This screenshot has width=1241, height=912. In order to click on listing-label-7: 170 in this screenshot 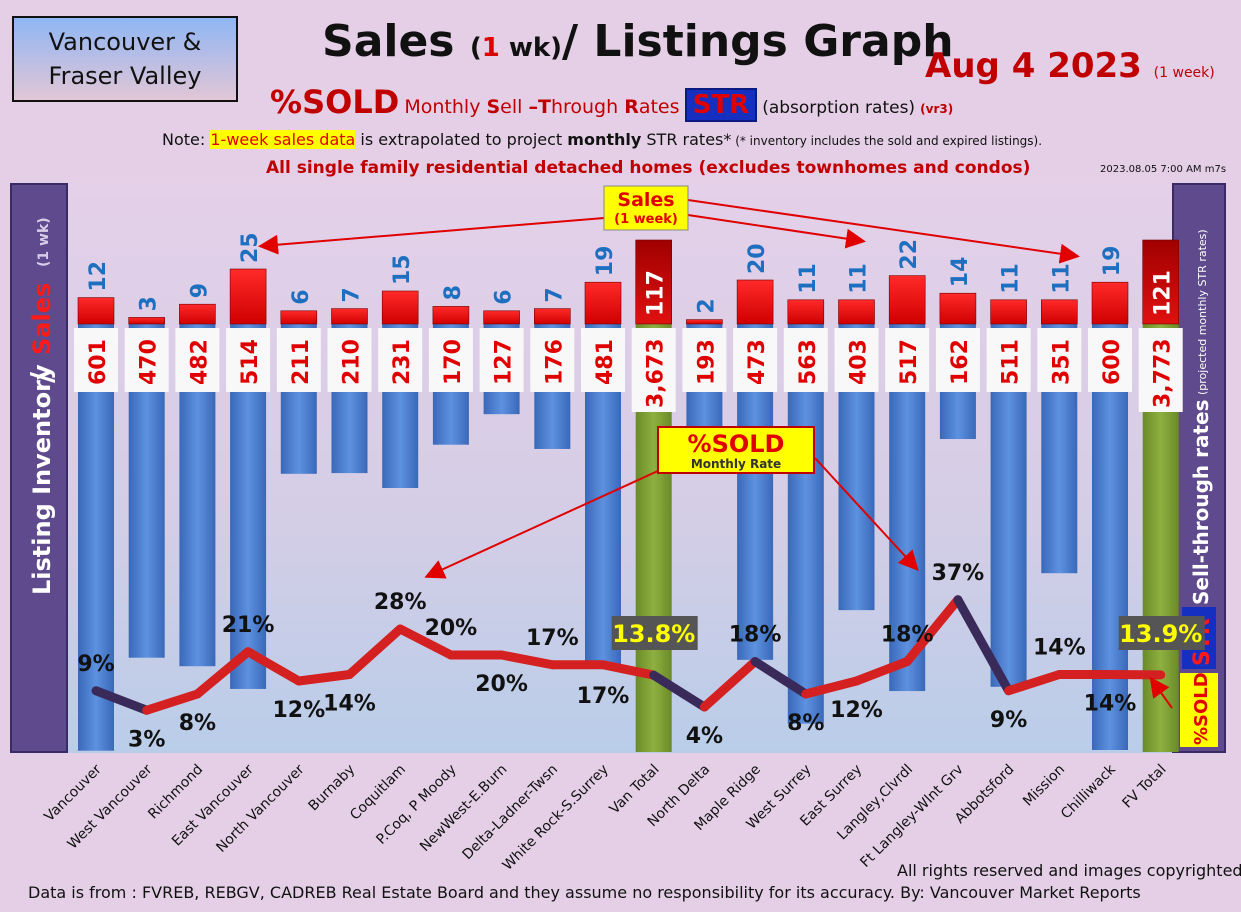, I will do `click(453, 362)`.